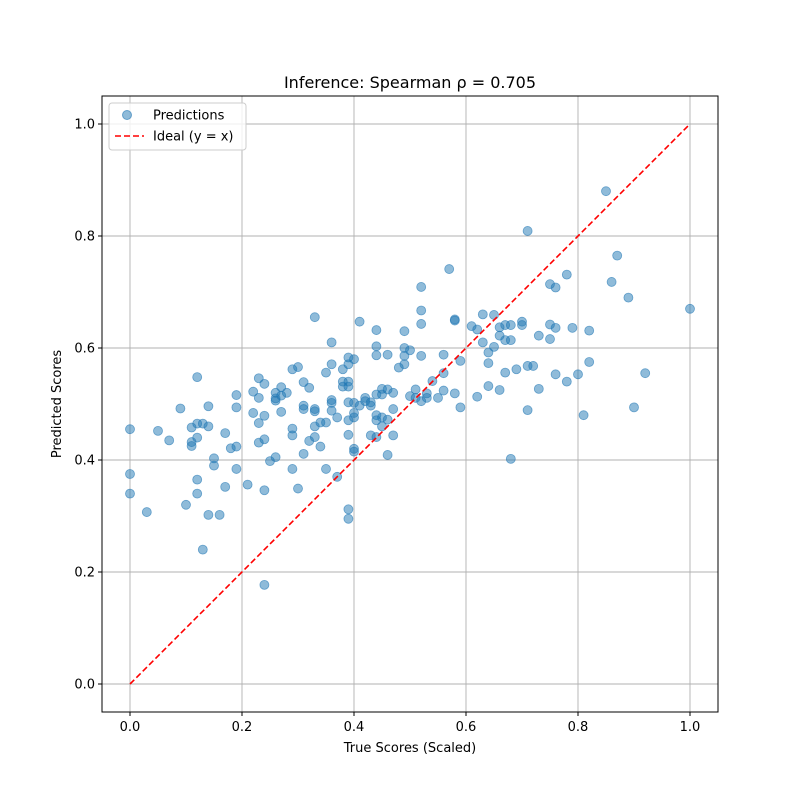  I want to click on y-tick-label: 0.4, so click(84, 461).